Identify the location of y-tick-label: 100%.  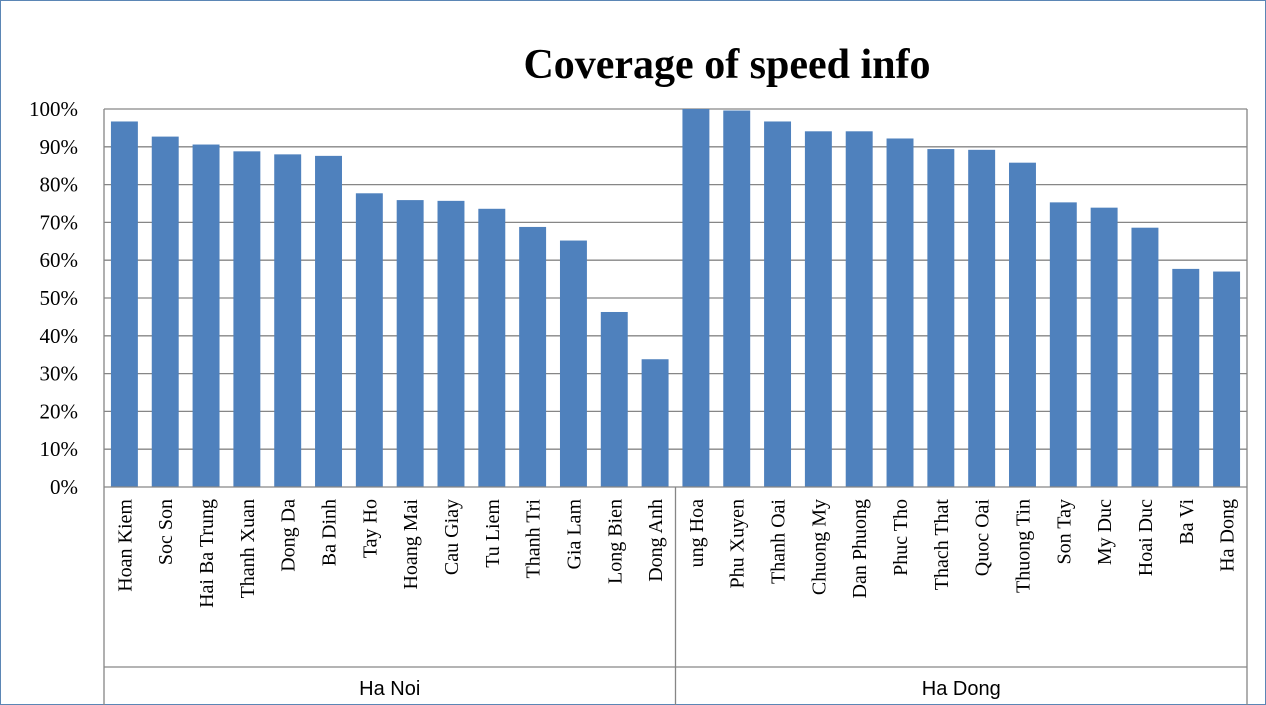
(53, 109).